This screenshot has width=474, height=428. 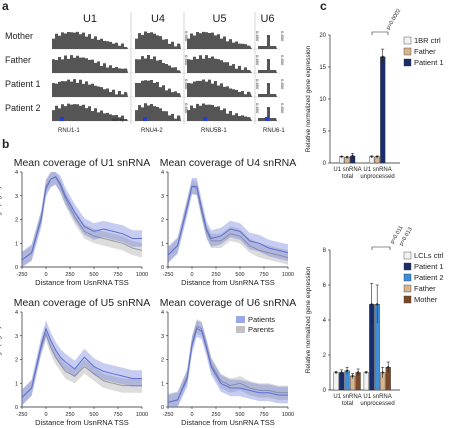 What do you see at coordinates (82, 303) in the screenshot?
I see `plot-title: Mean coverage of U5 snRNA` at bounding box center [82, 303].